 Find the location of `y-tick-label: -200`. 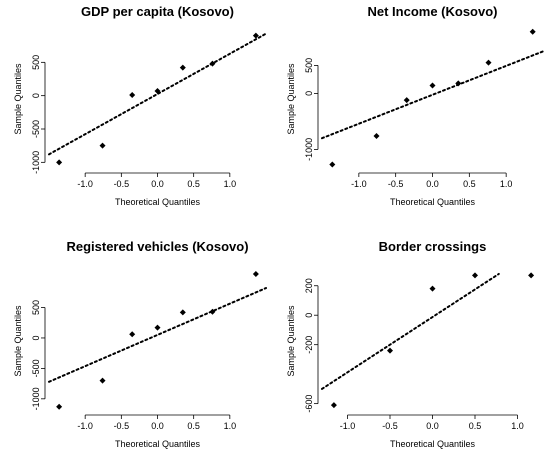

y-tick-label: -200 is located at coordinates (309, 345).